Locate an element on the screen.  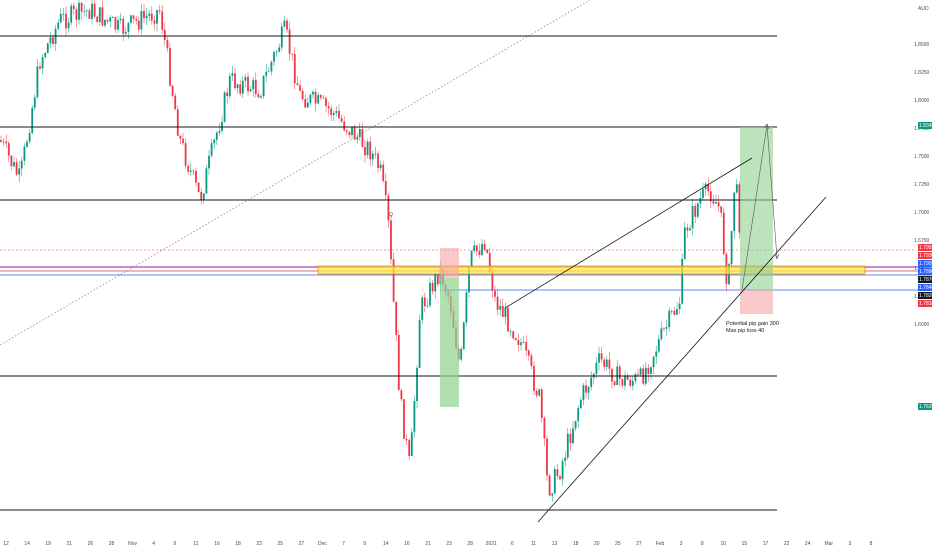
x-tick-label: 12 is located at coordinates (6, 544).